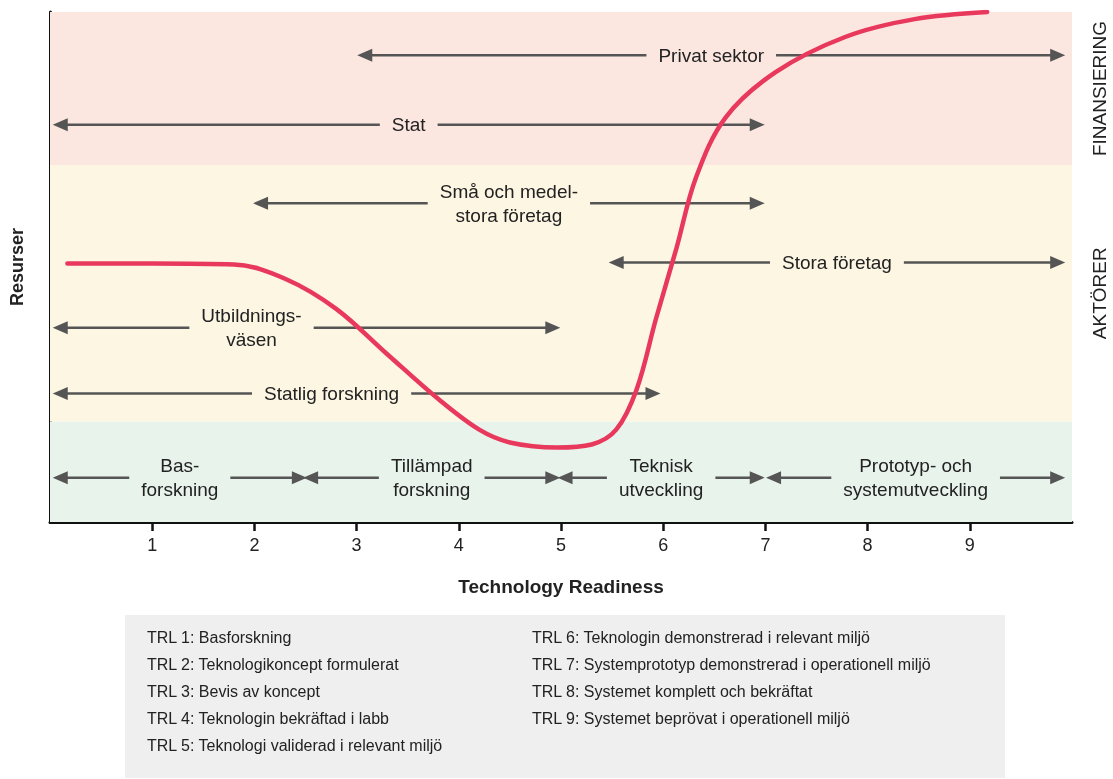  Describe the element at coordinates (458, 545) in the screenshot. I see `x-tick-label: 4` at that location.